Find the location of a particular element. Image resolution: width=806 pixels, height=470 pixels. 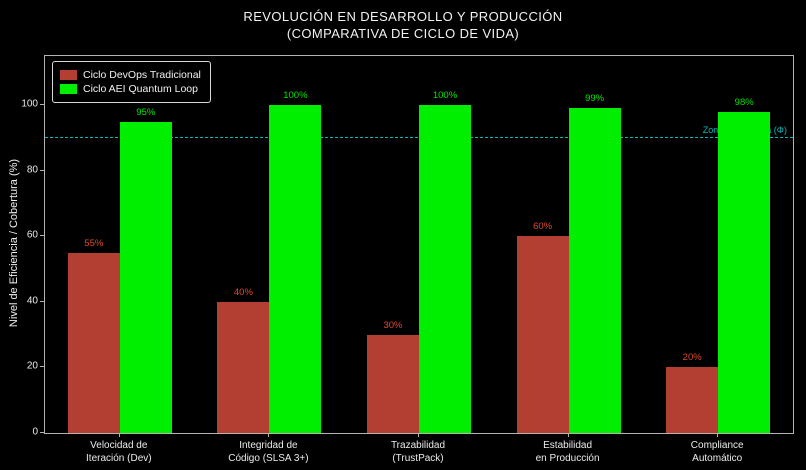

legend-item-label: Ciclo DevOps Tradicional is located at coordinates (142, 75).